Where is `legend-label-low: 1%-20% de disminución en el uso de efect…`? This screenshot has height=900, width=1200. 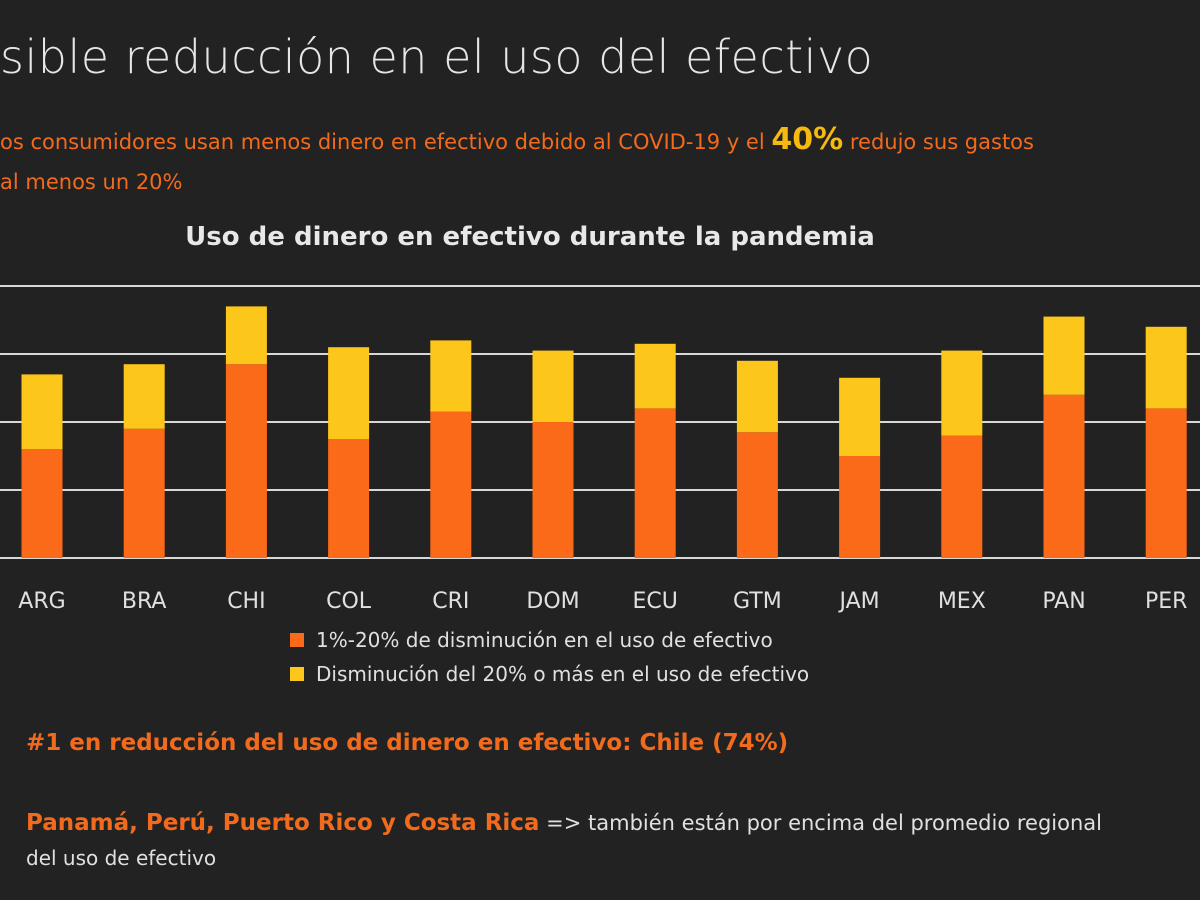
legend-label-low: 1%-20% de disminución en el uso de efect… is located at coordinates (544, 640).